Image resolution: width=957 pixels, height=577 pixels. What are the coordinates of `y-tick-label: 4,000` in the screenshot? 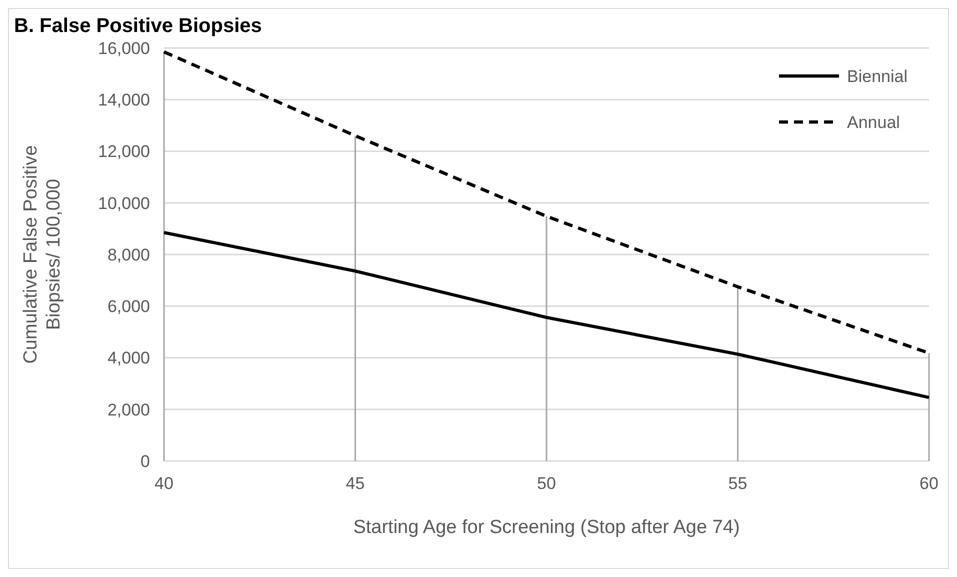 It's located at (128, 358).